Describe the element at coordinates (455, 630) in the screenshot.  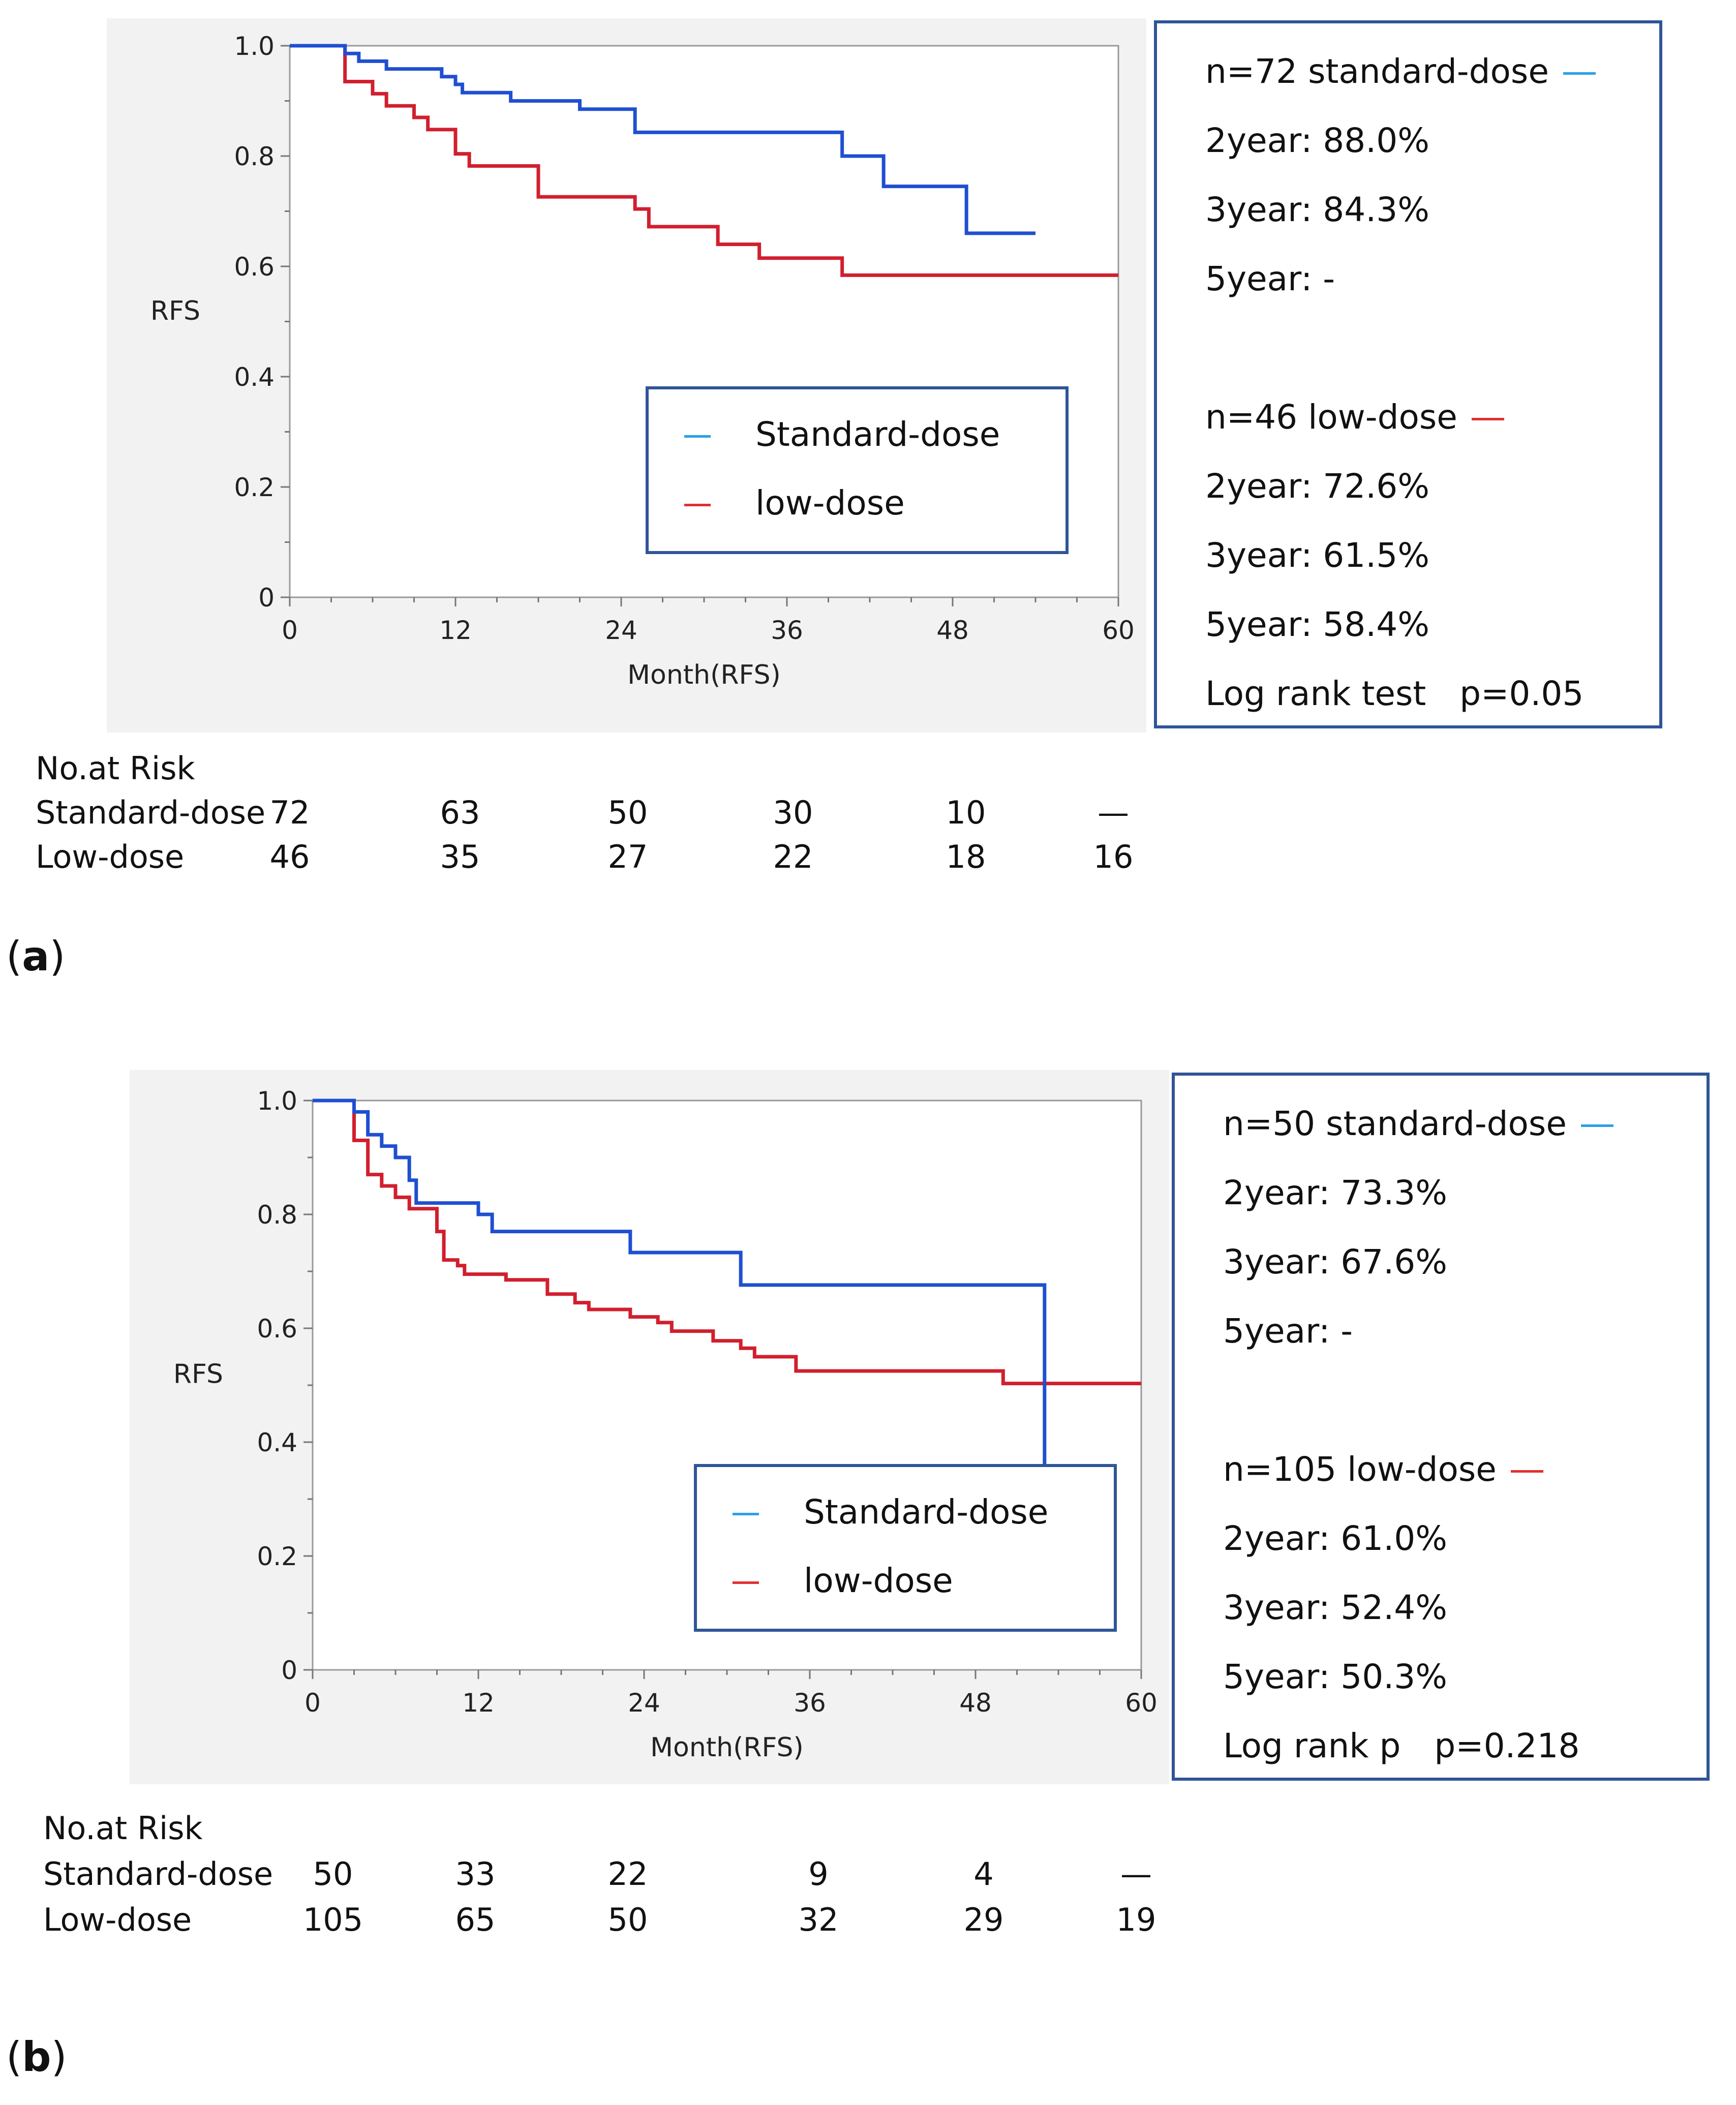
I see `x-tick-label: 12` at that location.